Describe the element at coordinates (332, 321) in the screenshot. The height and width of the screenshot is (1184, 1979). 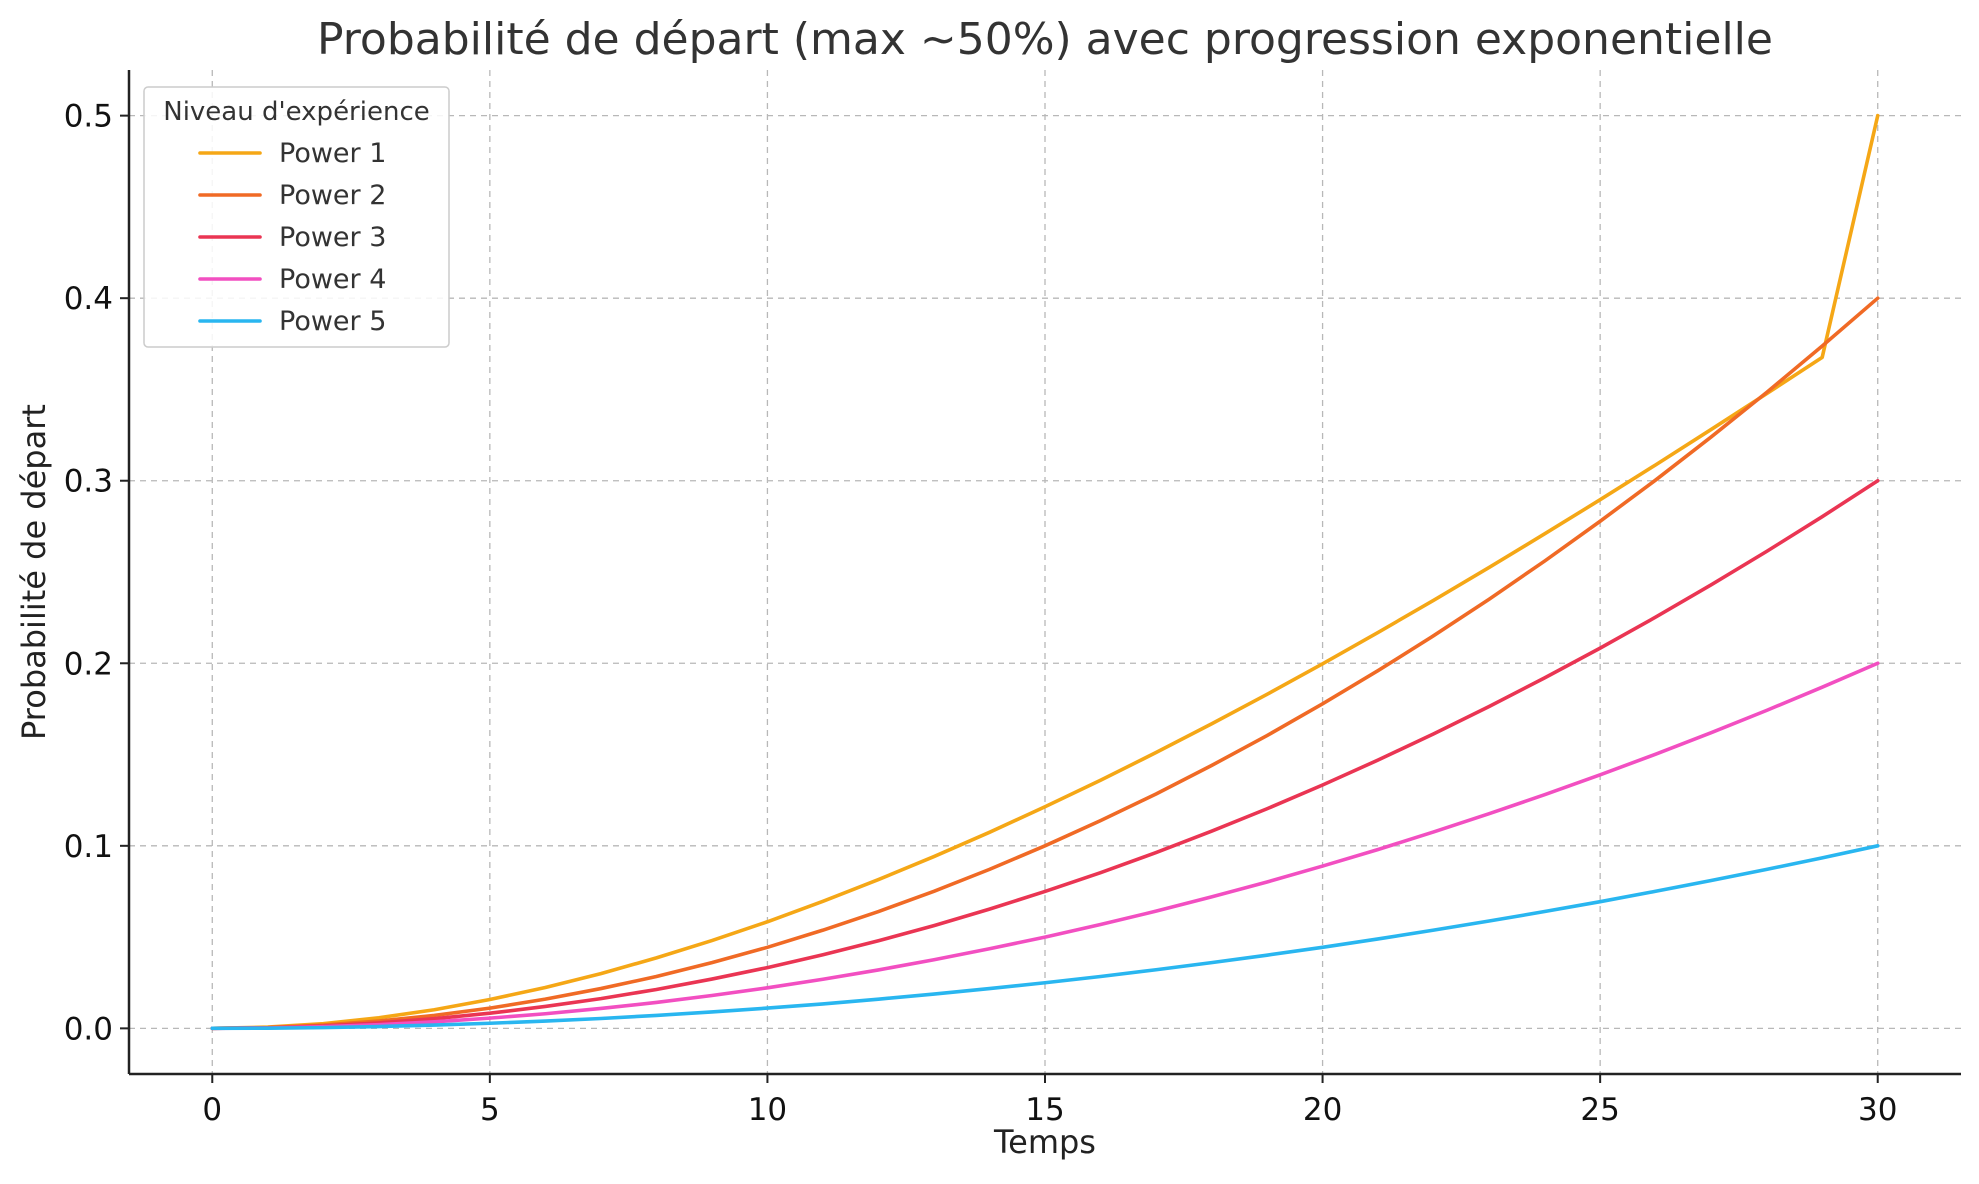
I see `legend-label: Power 5` at that location.